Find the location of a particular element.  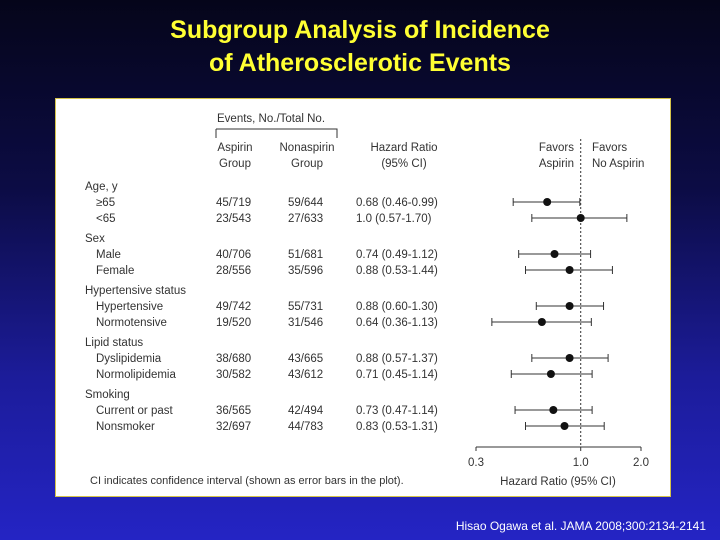

aspirin-value: 28/556 is located at coordinates (233, 271).